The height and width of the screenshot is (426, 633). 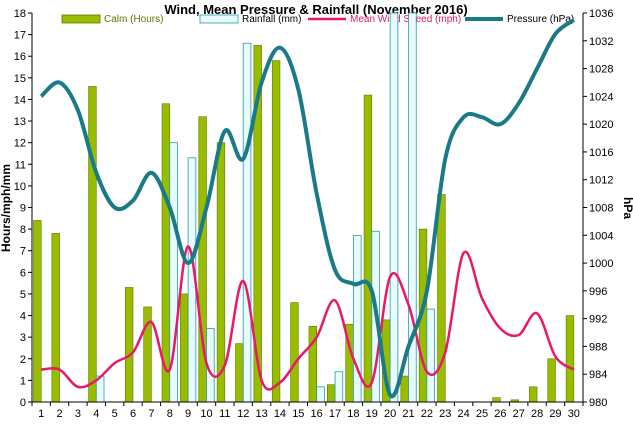 What do you see at coordinates (372, 414) in the screenshot?
I see `x-tick-label: 19` at bounding box center [372, 414].